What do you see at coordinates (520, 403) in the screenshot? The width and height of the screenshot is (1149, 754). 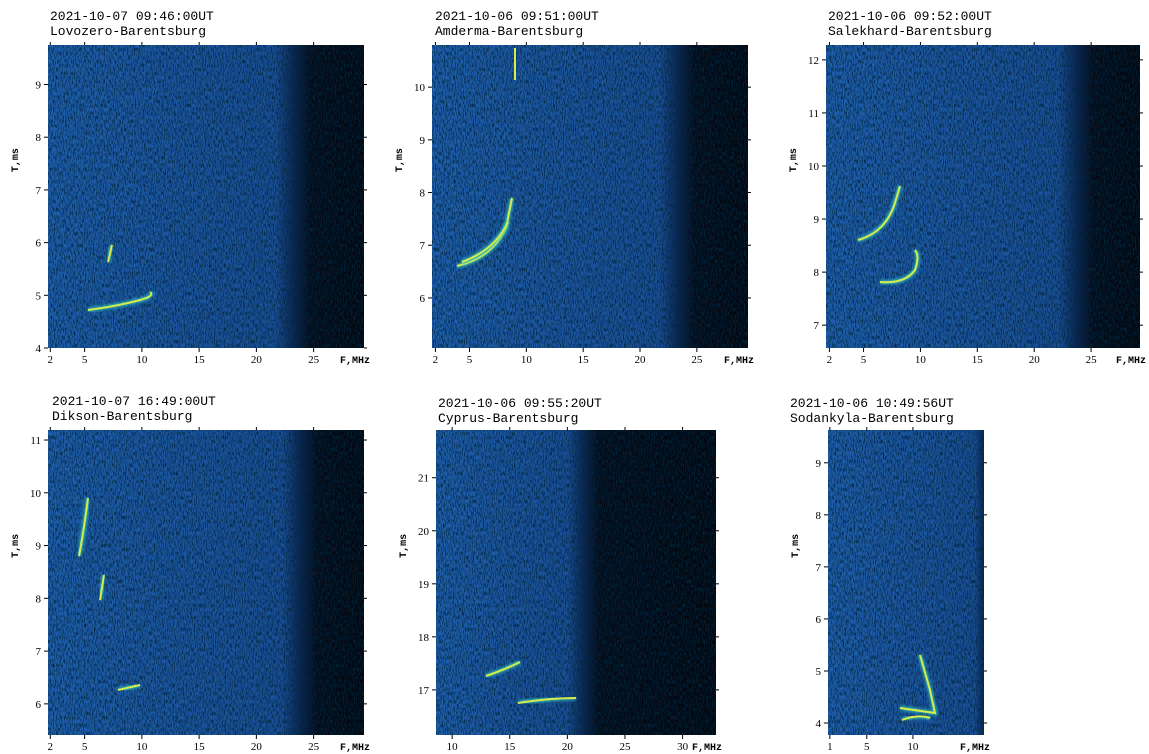 I see `chart-title: 2021-10-06 09:55:20UT` at bounding box center [520, 403].